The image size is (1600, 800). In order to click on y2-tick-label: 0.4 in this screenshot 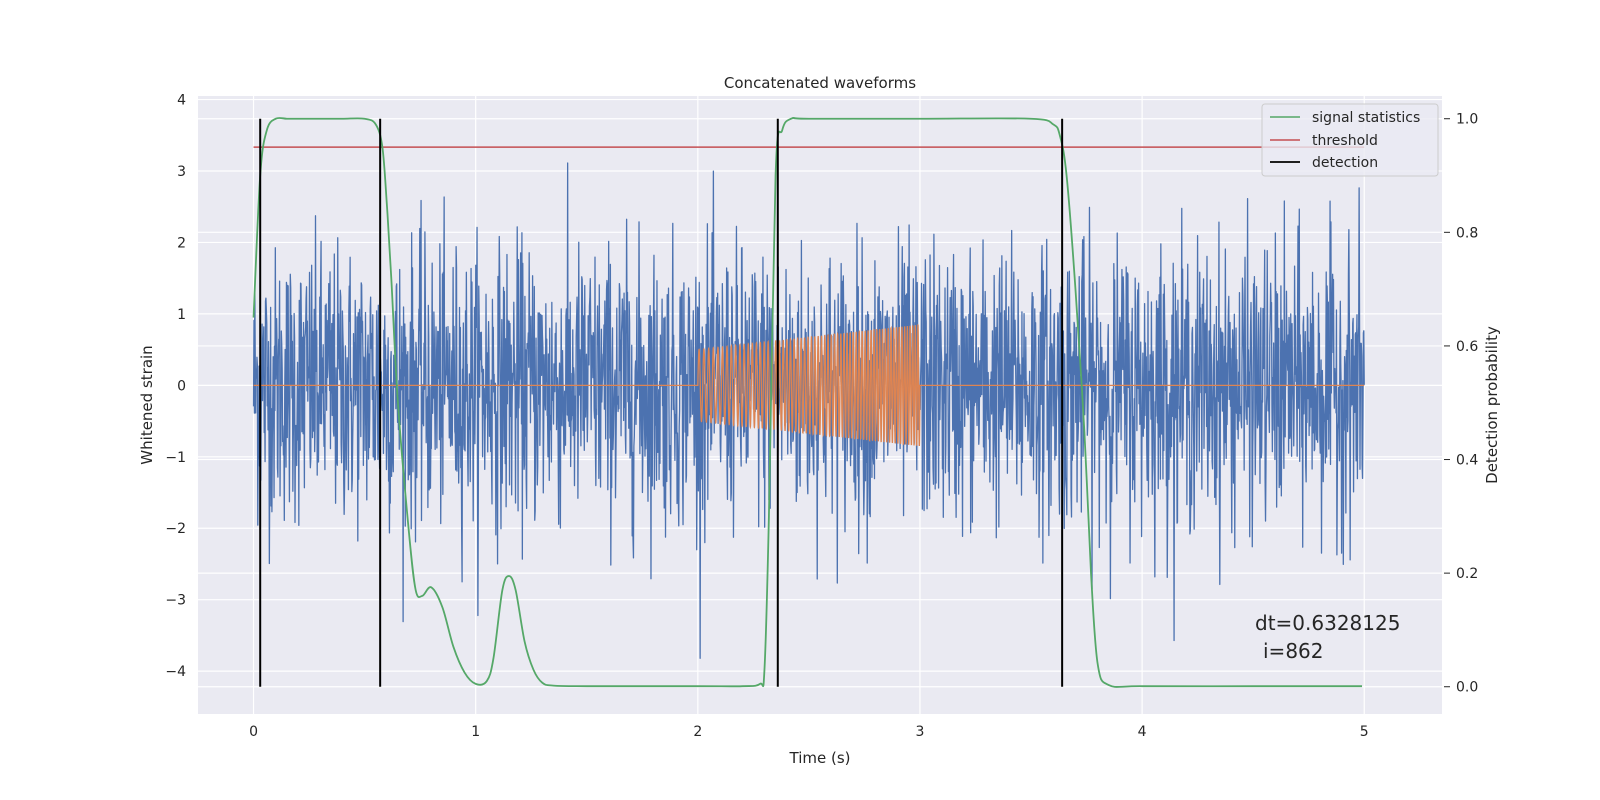, I will do `click(1467, 461)`.